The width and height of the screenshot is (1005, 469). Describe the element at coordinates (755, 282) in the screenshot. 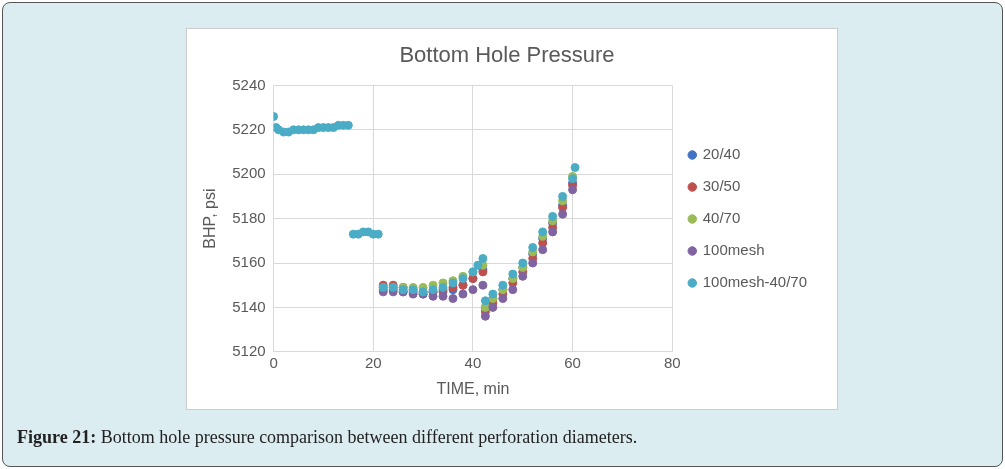

I see `legend-label: 100mesh-40/70` at that location.